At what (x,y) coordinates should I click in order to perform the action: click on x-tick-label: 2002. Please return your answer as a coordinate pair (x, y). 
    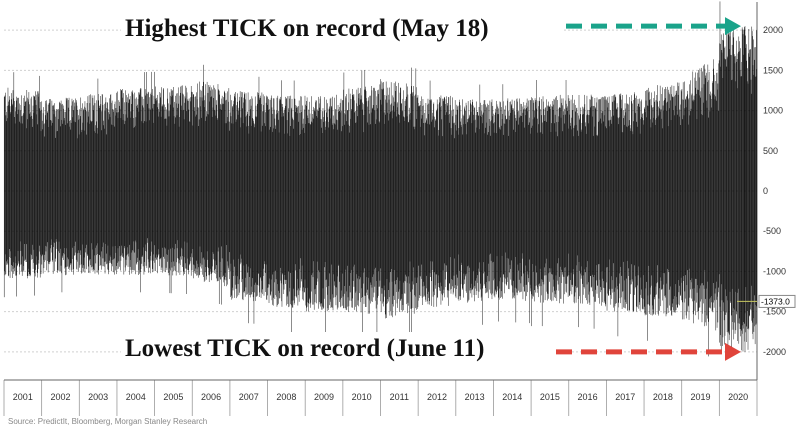
    Looking at the image, I should click on (60, 397).